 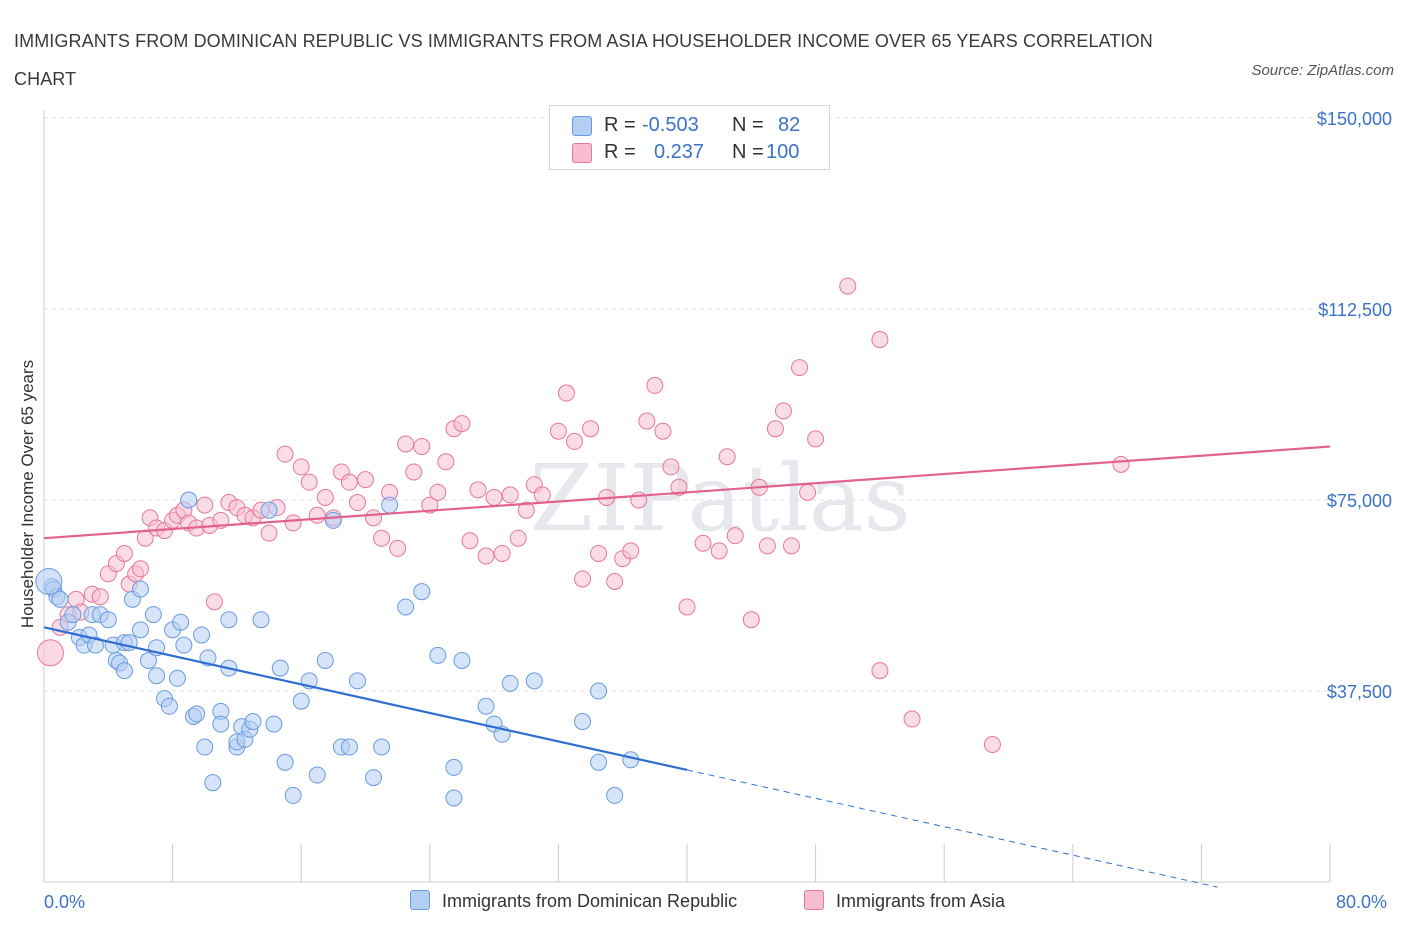 I want to click on bottom-legend-asia: Immigrants from Asia, so click(x=904, y=901).